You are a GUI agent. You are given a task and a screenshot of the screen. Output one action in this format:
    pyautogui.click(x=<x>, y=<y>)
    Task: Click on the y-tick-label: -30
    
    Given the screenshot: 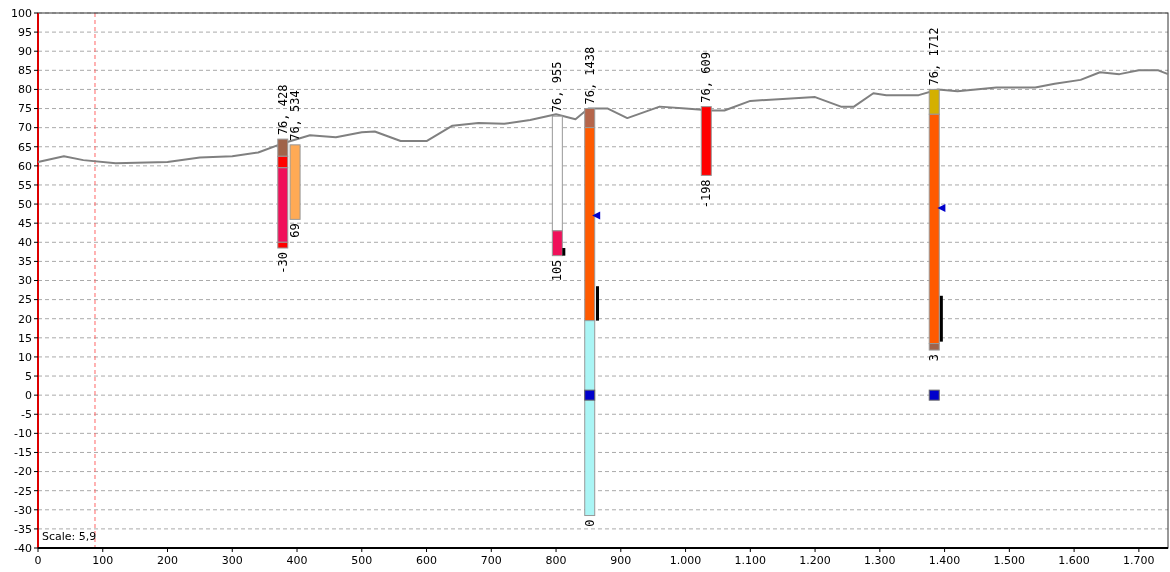 What is the action you would take?
    pyautogui.click(x=23, y=510)
    